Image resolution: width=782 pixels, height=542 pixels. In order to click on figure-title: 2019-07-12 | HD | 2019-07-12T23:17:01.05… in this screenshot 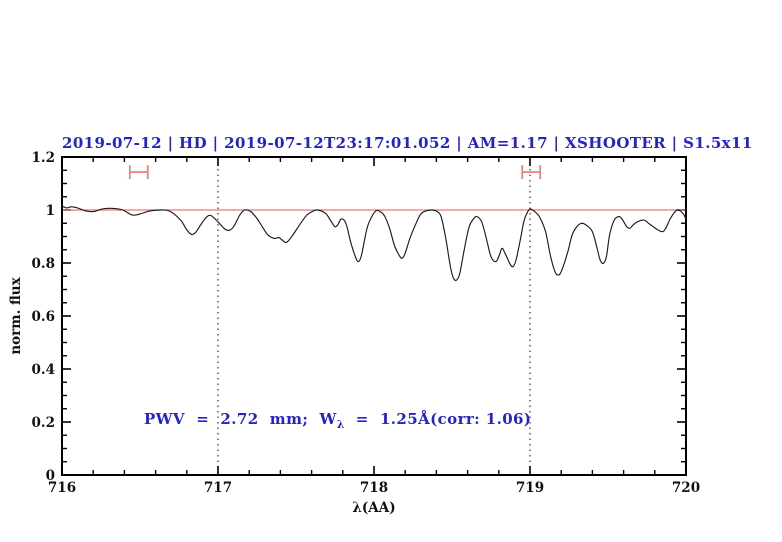, I will do `click(407, 143)`.